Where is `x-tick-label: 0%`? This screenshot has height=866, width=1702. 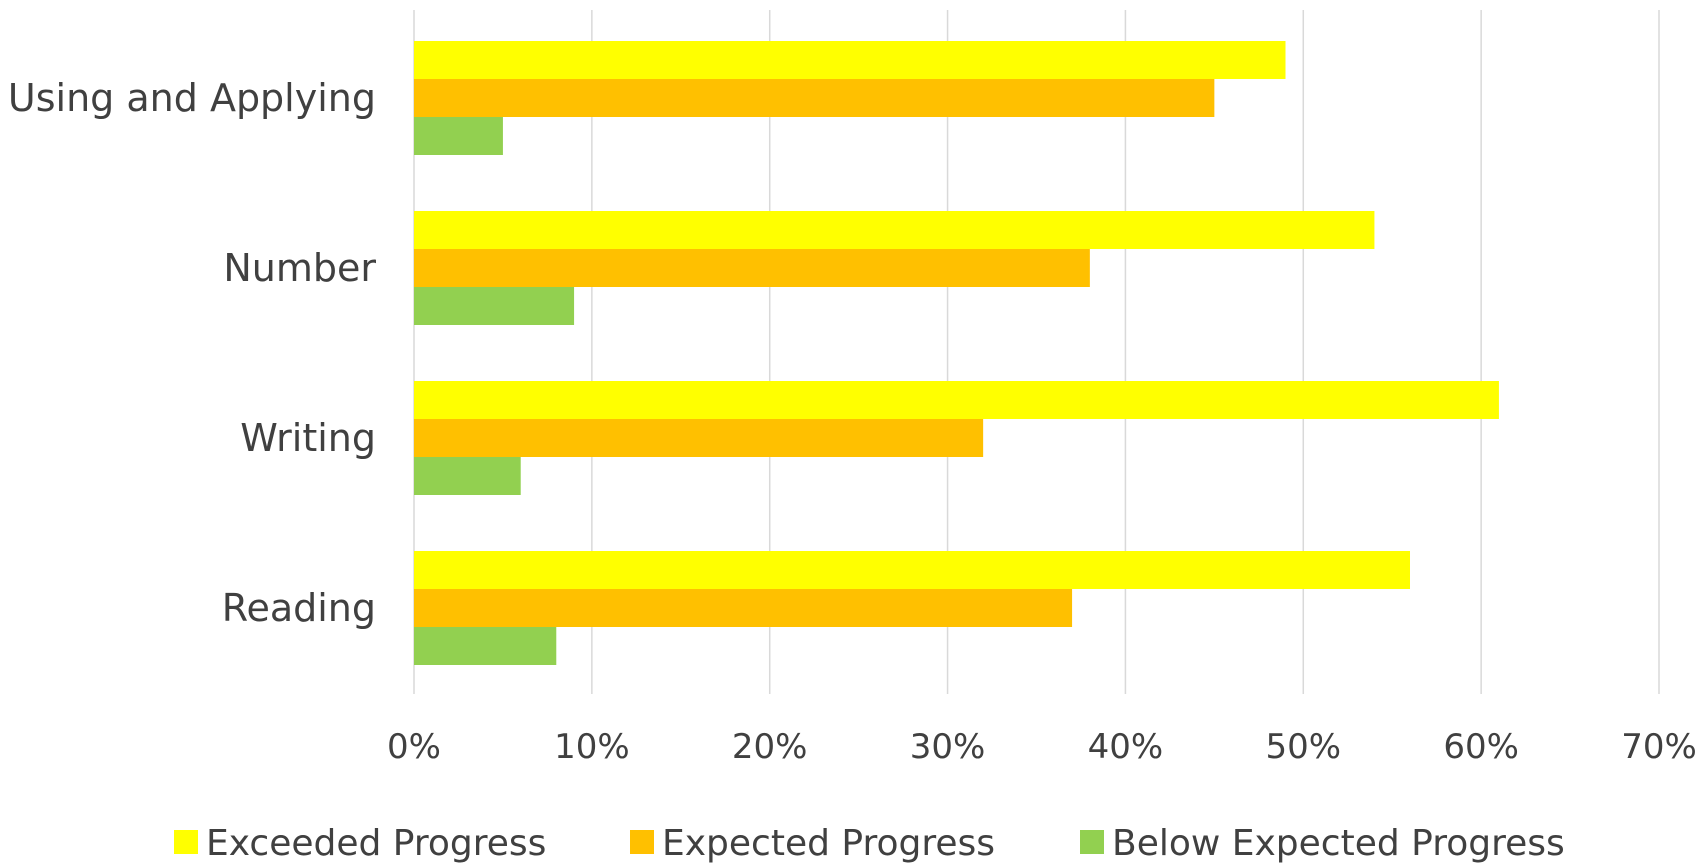 x-tick-label: 0% is located at coordinates (414, 747).